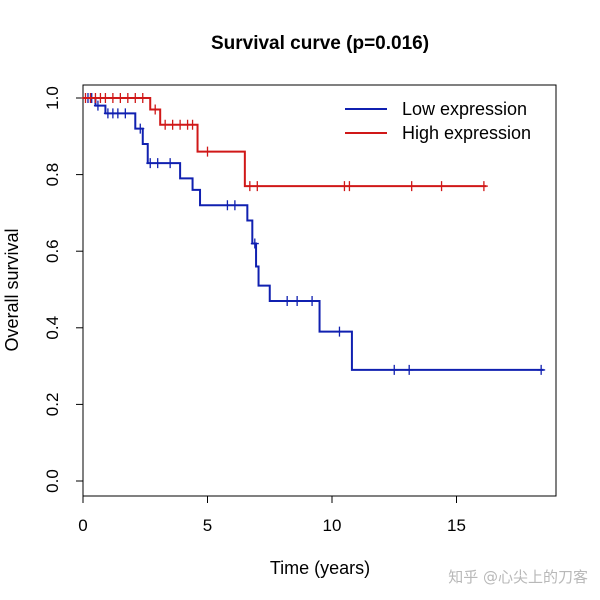 This screenshot has width=600, height=600. I want to click on y-tick-label: 0.6, so click(52, 251).